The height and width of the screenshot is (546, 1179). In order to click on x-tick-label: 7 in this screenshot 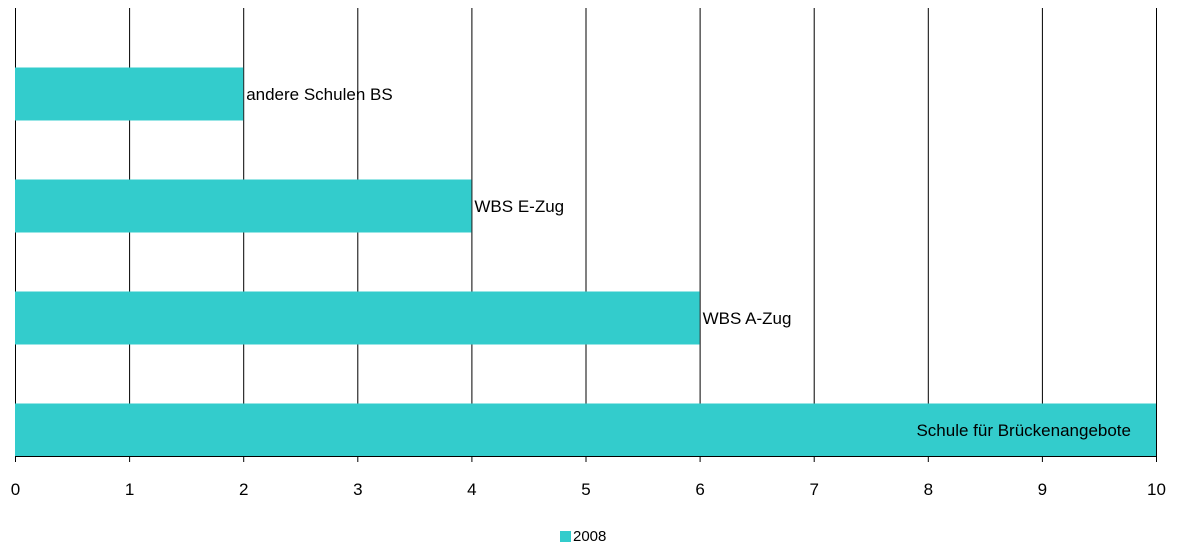, I will do `click(813, 489)`.